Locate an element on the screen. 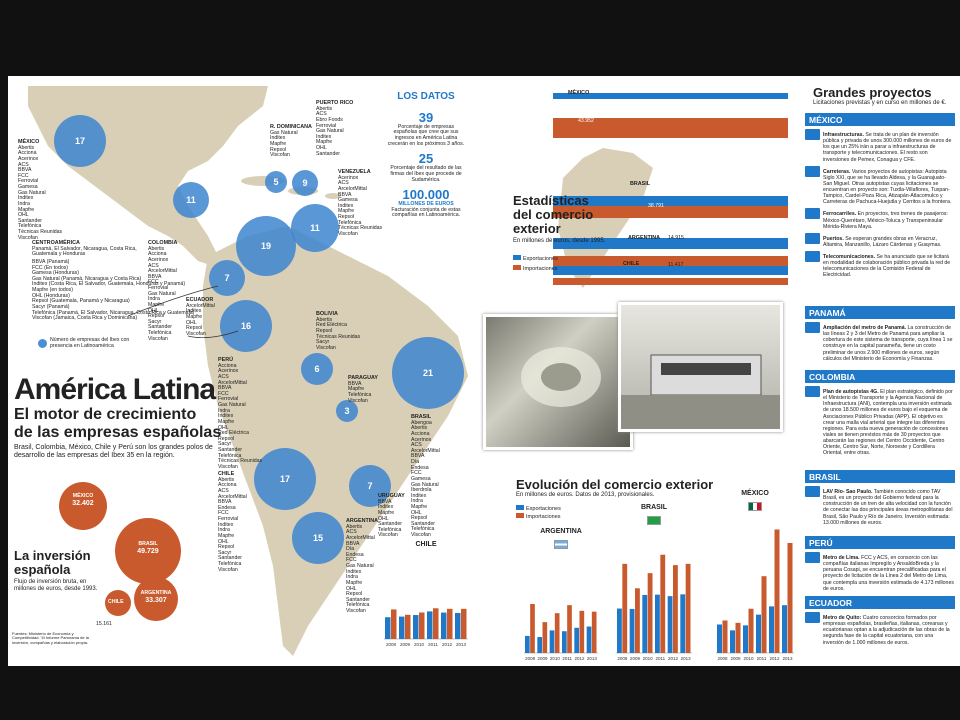  bubble-count: 6 is located at coordinates (316, 369).